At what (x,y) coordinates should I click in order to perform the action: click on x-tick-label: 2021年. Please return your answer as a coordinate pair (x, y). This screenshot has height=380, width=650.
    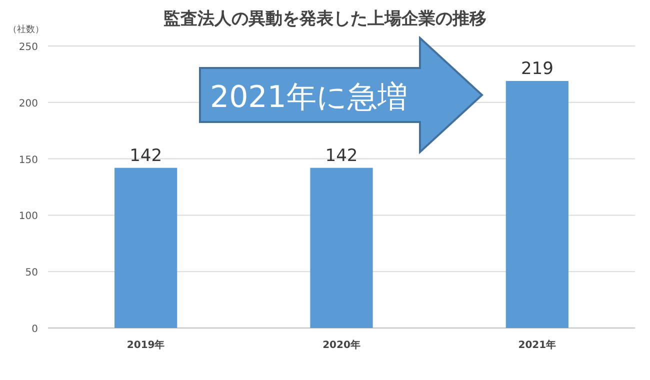
    Looking at the image, I should click on (537, 345).